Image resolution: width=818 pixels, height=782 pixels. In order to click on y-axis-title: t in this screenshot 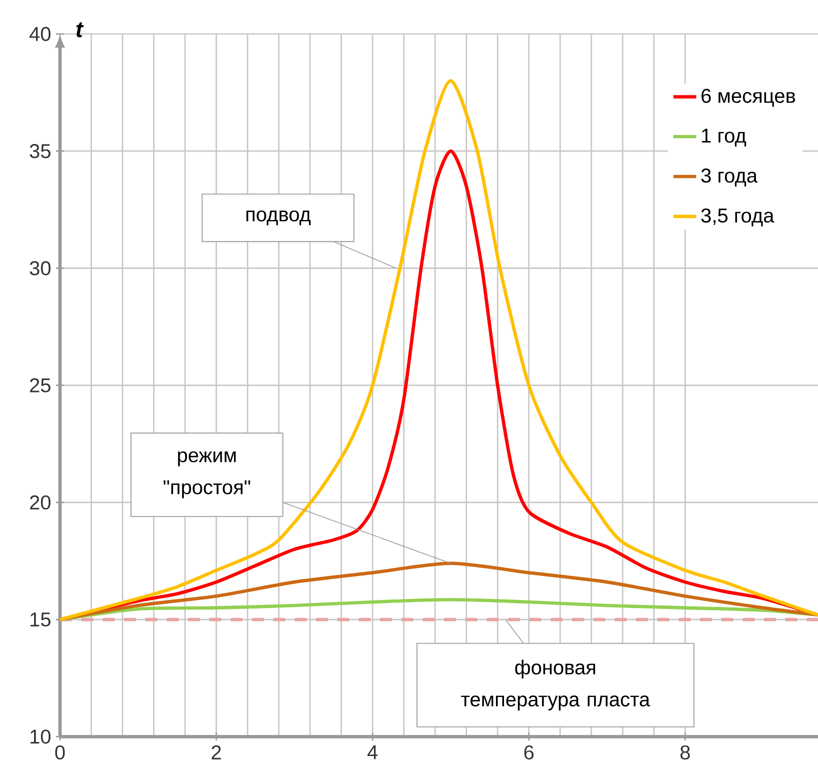, I will do `click(80, 30)`.